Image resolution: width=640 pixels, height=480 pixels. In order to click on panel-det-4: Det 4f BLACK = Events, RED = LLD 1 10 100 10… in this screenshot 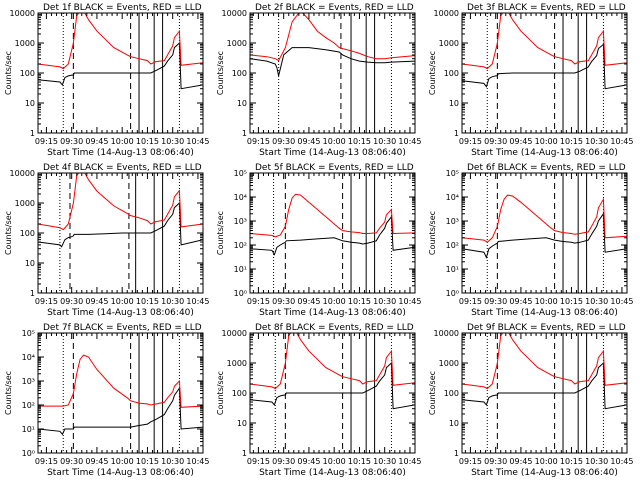, I will do `click(106, 240)`.